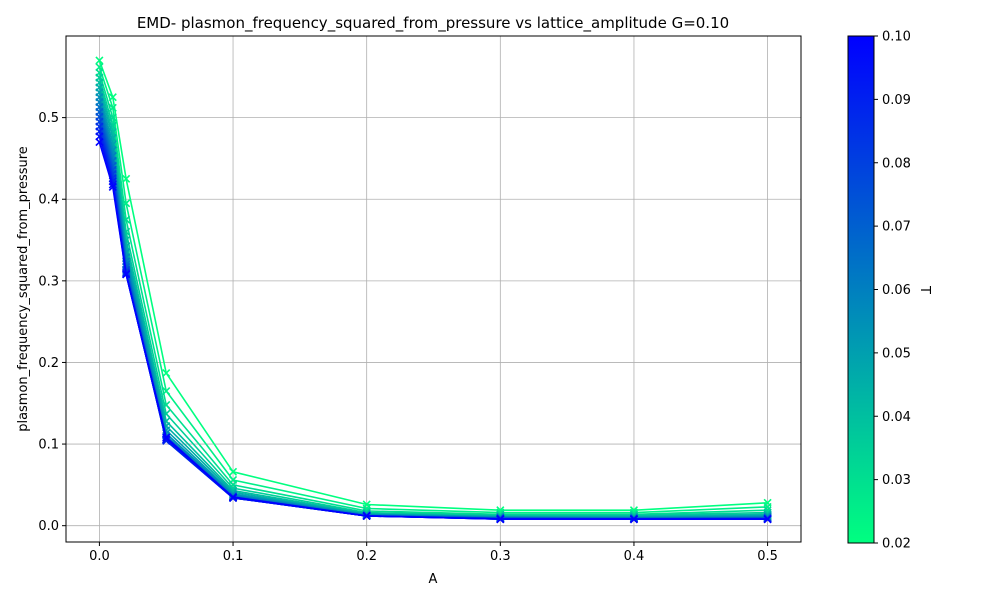  I want to click on x-tick-label: 0.5, so click(767, 556).